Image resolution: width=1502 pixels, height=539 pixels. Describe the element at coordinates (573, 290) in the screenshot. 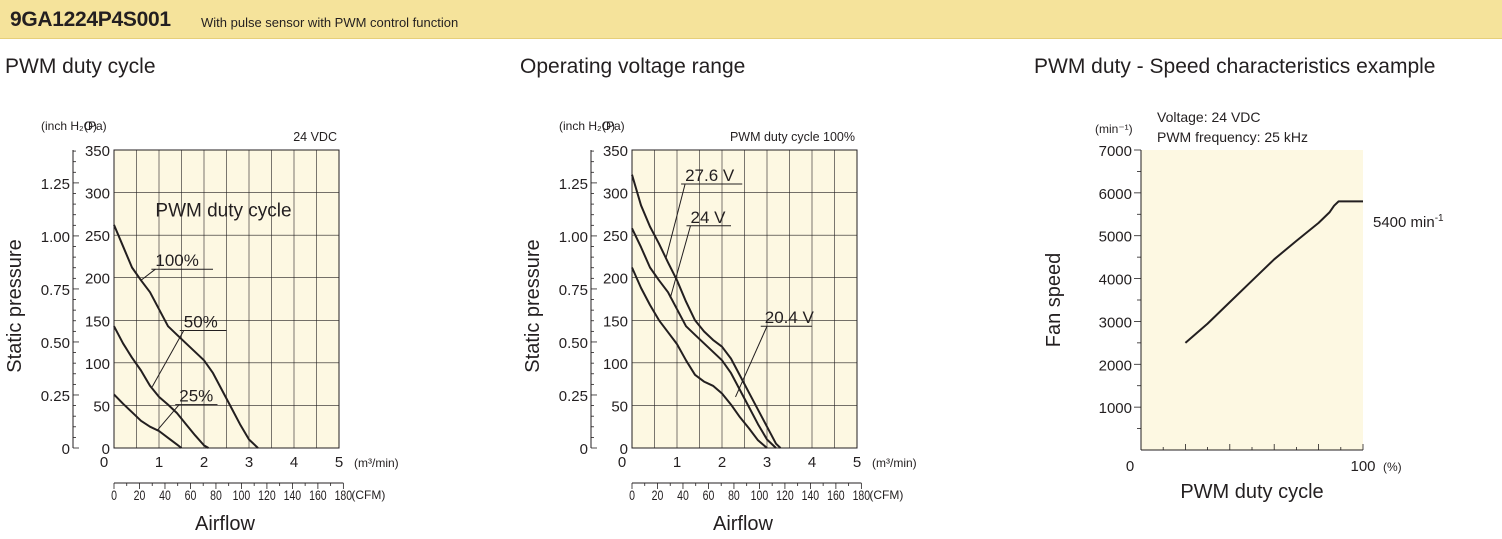

I see `c2-ytick-inch-label: 0.75` at that location.